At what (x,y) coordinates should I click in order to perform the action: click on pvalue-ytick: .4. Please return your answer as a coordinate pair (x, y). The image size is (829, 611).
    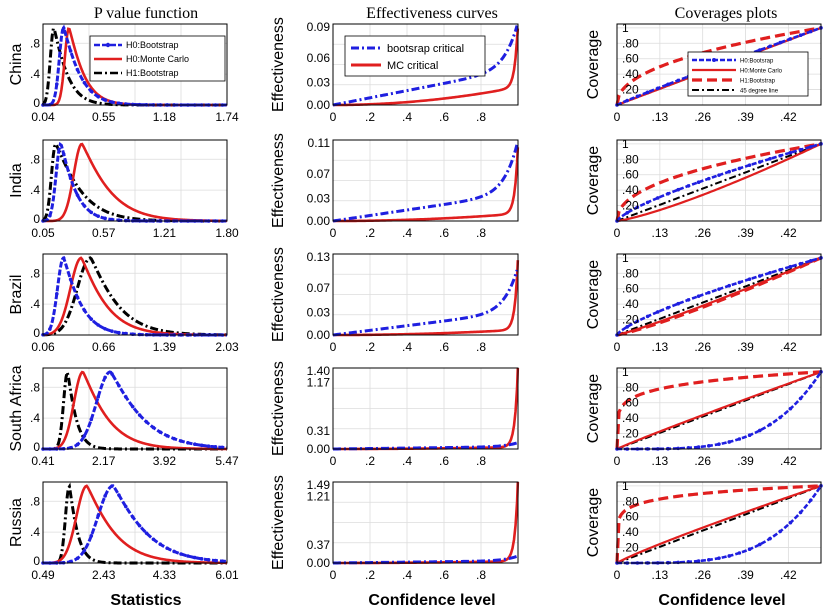
    Looking at the image, I should click on (35, 304).